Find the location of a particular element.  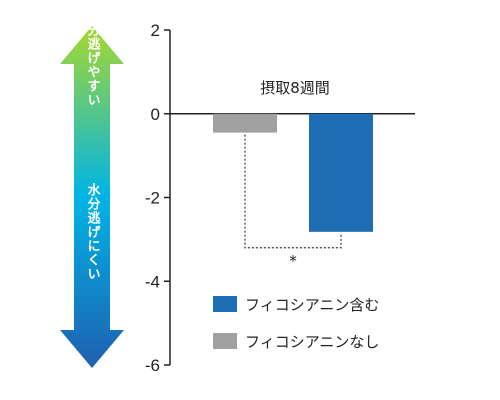

significance-bracket is located at coordinates (293, 191).